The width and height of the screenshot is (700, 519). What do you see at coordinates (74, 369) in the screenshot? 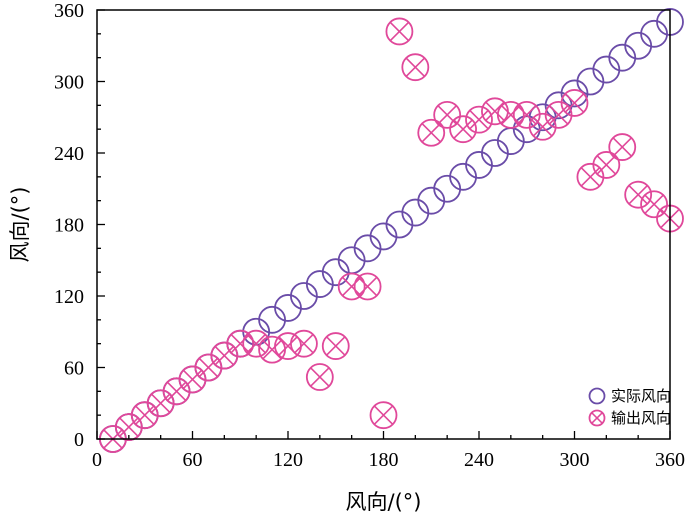
I see `y-tick-label: 60` at bounding box center [74, 369].